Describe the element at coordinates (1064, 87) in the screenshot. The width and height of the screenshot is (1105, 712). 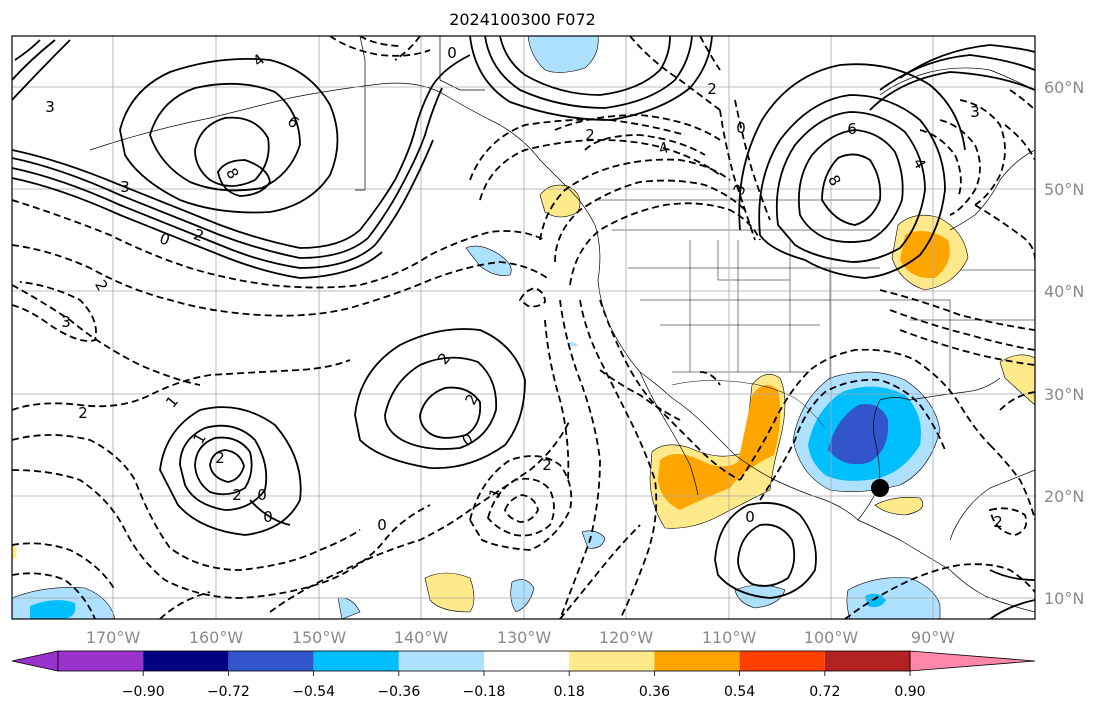
I see `lat-label: 60°N` at that location.